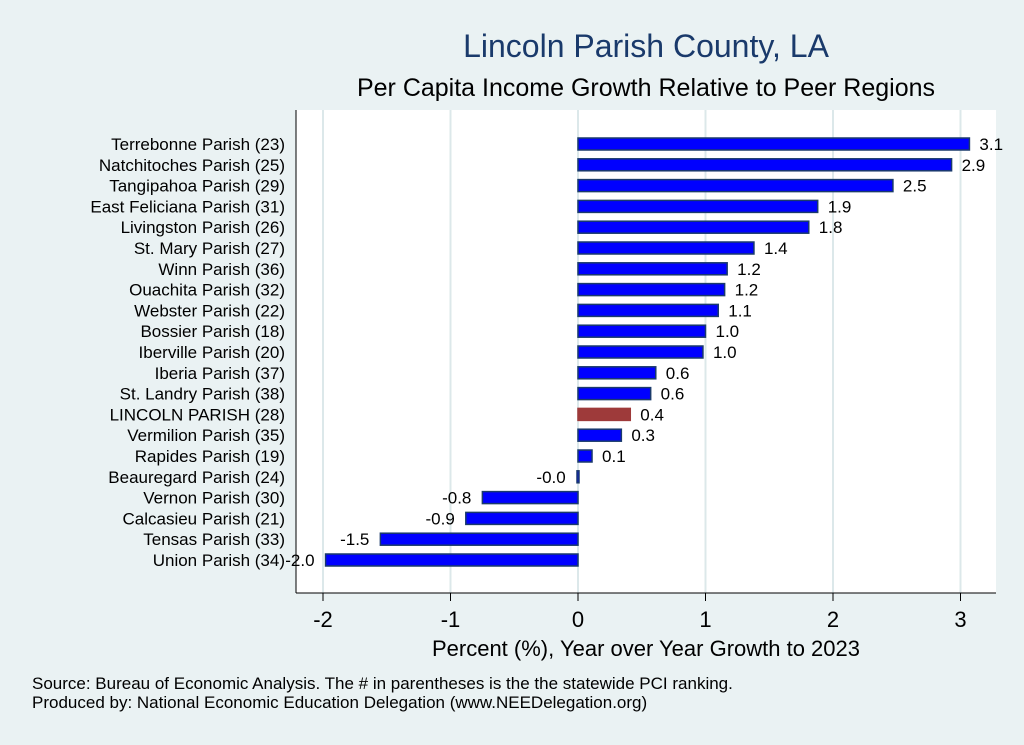  Describe the element at coordinates (206, 435) in the screenshot. I see `category-label: Vermilion Parish (35)` at that location.